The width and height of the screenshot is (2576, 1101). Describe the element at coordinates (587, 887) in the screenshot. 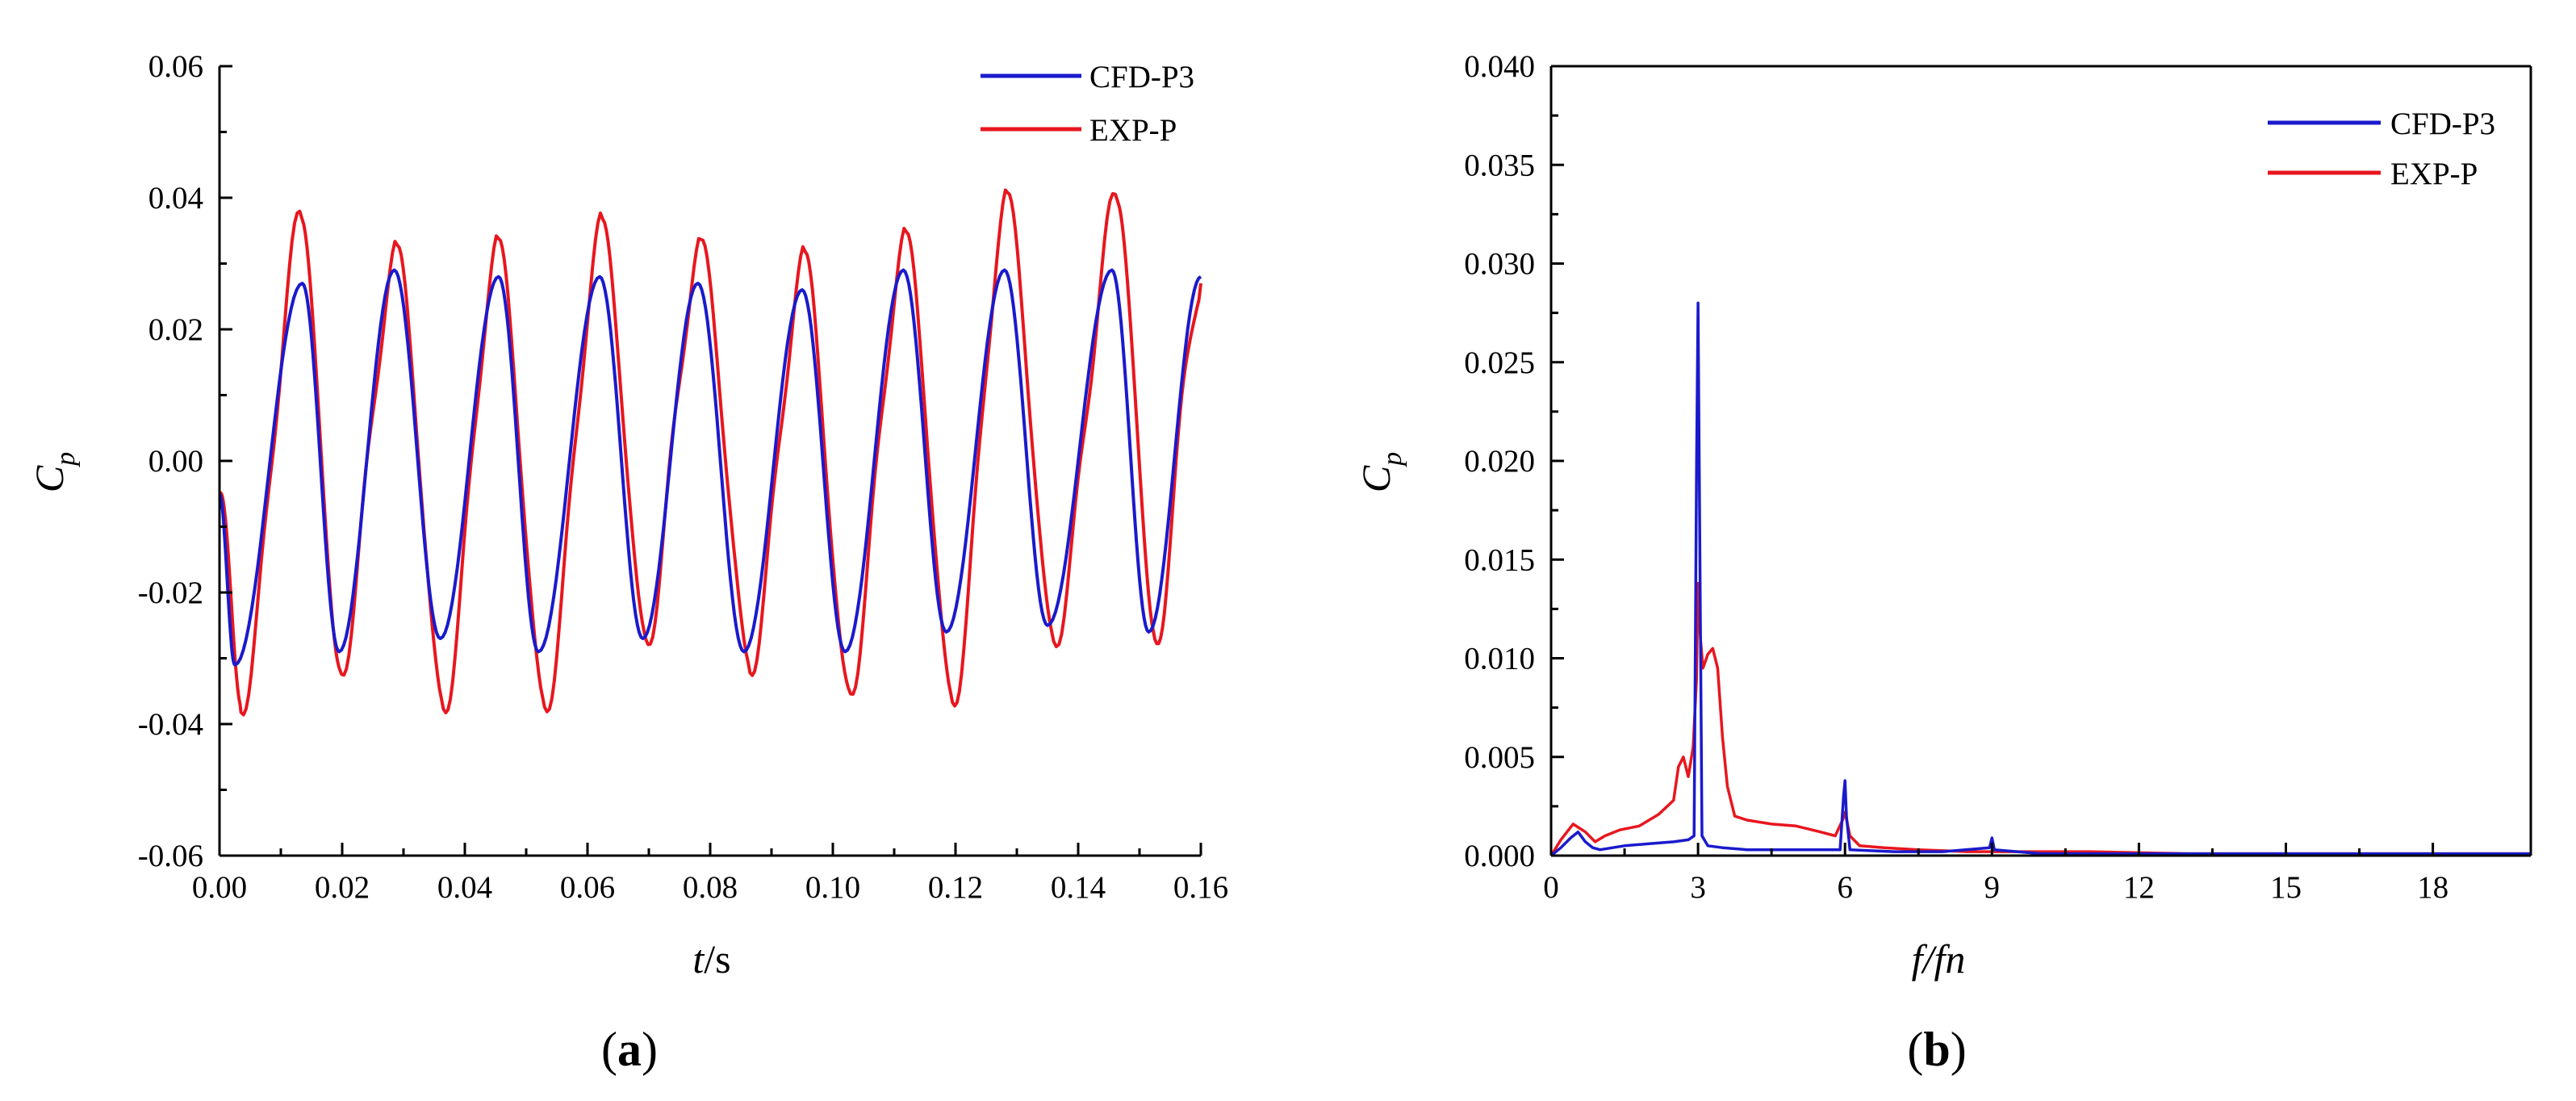

I see `chart-a-xtick-label: 0.06` at that location.